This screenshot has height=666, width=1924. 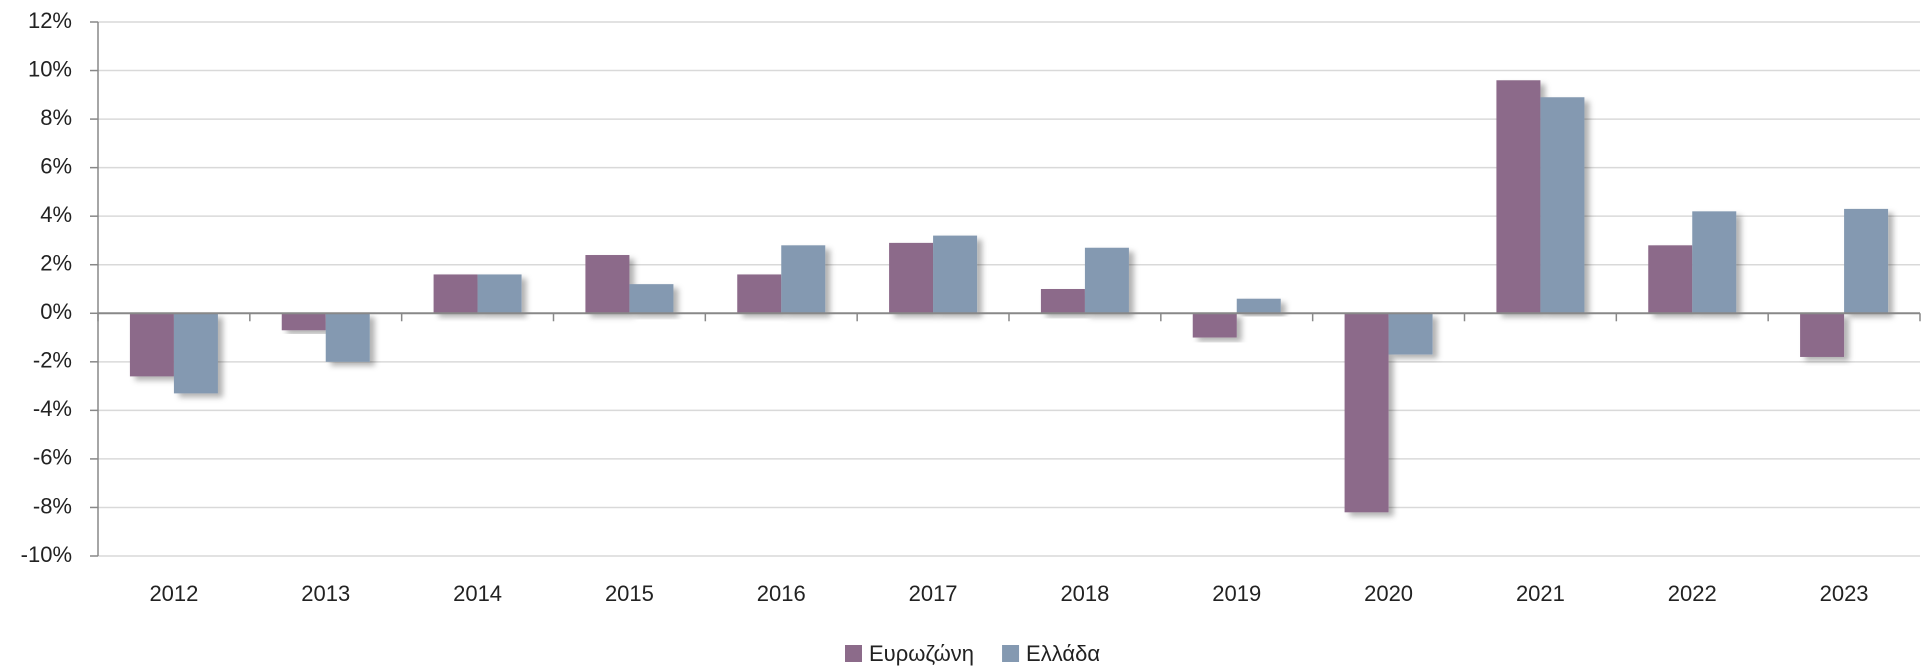 I want to click on y-tick-label: -6%, so click(x=52, y=457).